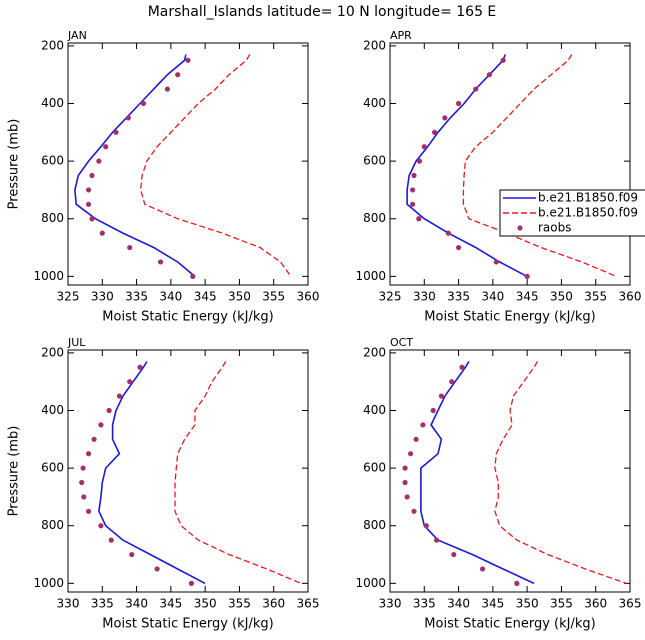  I want to click on panel-title: OCT, so click(401, 342).